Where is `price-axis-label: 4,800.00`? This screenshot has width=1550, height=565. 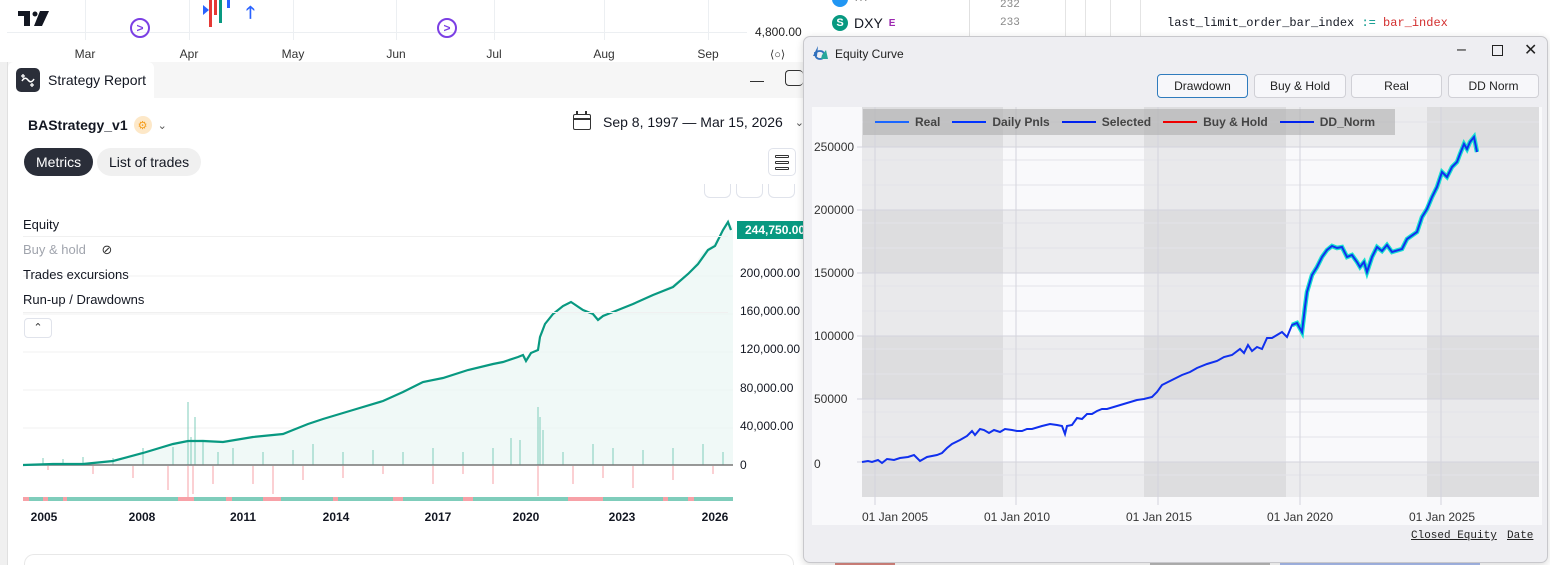 price-axis-label: 4,800.00 is located at coordinates (778, 32).